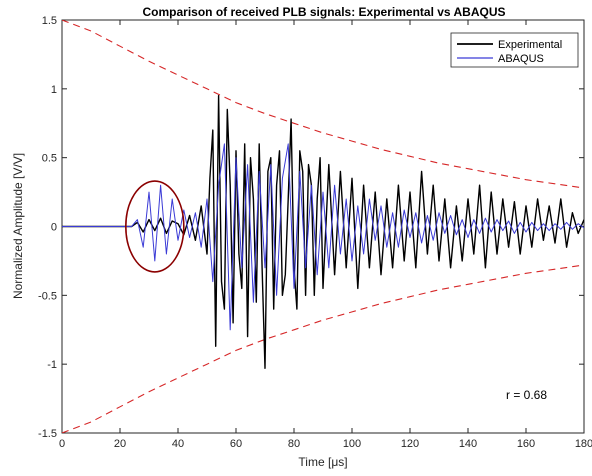 Image resolution: width=592 pixels, height=476 pixels. I want to click on legend-label-abaqus: ABAQUS, so click(521, 59).